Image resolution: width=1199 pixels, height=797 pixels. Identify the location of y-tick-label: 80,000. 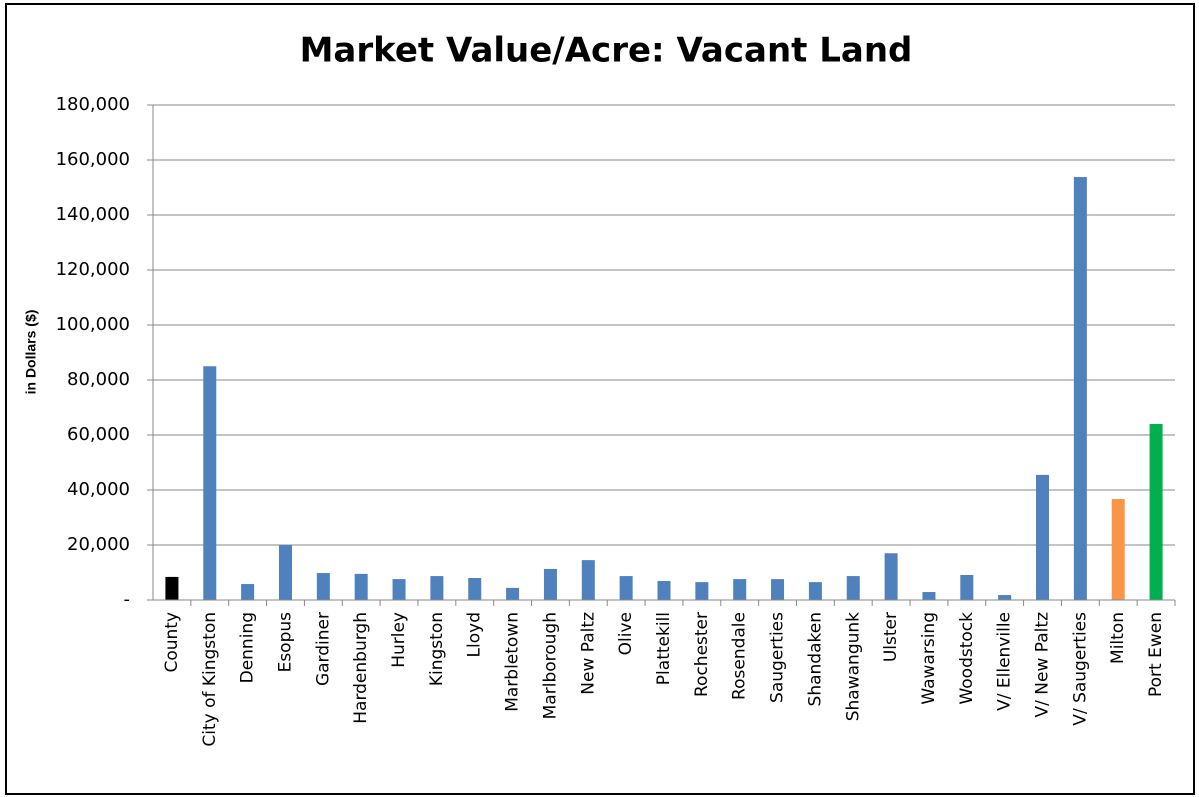
(98, 379).